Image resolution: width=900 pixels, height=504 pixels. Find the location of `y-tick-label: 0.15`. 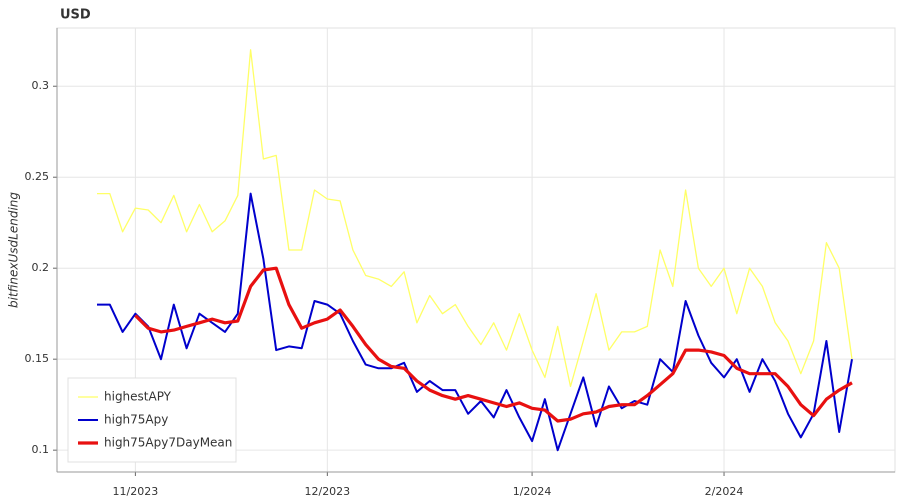

y-tick-label: 0.15 is located at coordinates (37, 358).